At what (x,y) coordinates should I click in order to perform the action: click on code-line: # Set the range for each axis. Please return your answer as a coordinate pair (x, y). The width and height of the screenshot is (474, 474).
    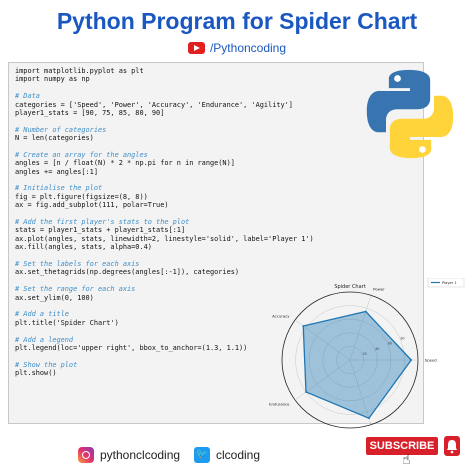
    Looking at the image, I should click on (75, 289).